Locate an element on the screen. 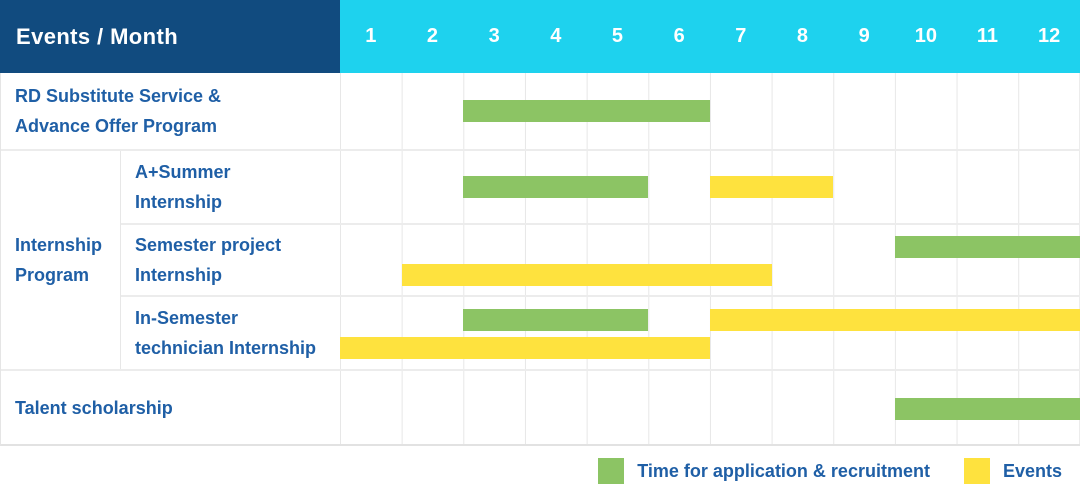 This screenshot has width=1080, height=496. month-header-cell: 5 is located at coordinates (617, 36).